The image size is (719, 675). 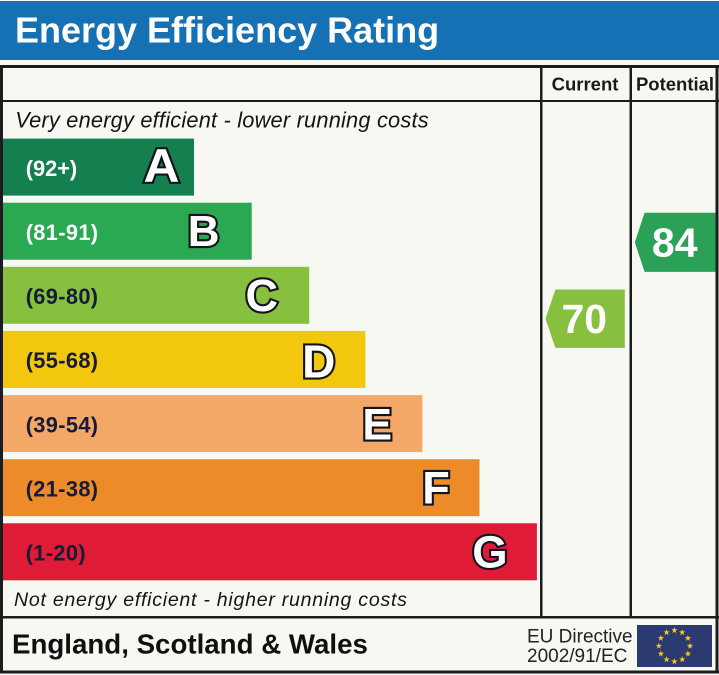 What do you see at coordinates (227, 30) in the screenshot?
I see `svg-text: Energy Efficiency Rating` at bounding box center [227, 30].